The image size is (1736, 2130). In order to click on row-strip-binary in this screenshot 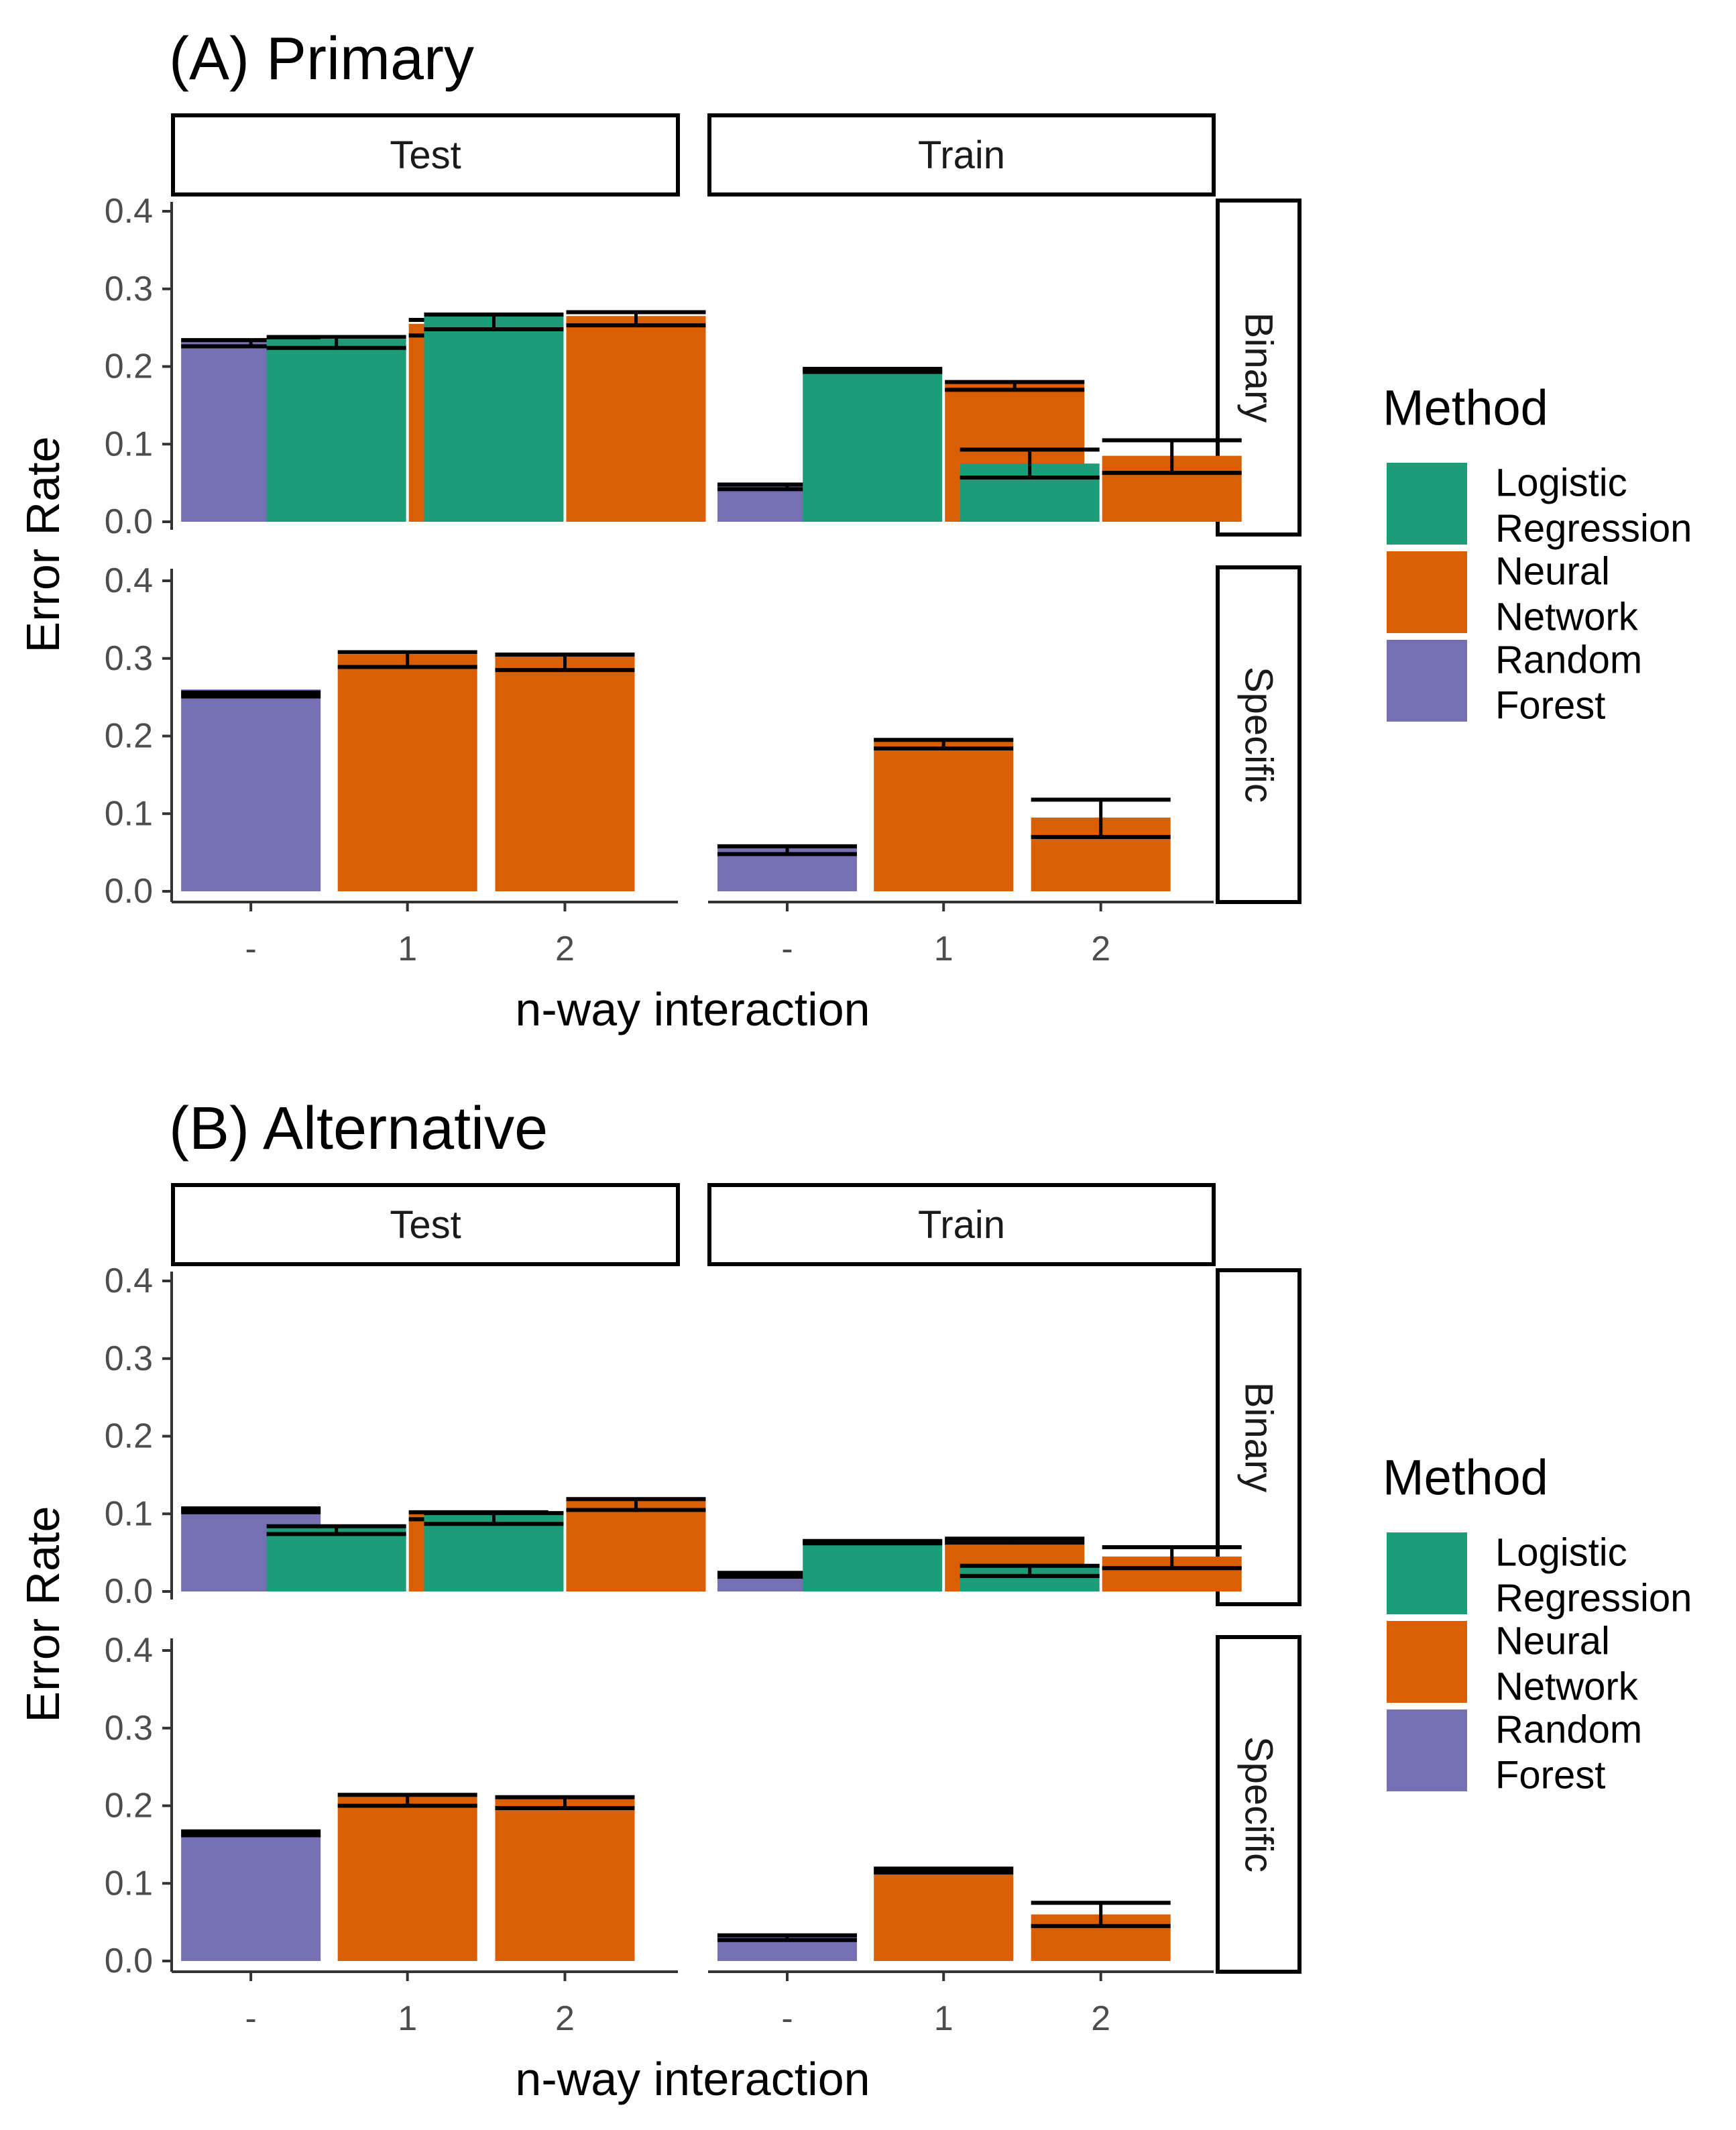, I will do `click(1258, 368)`.